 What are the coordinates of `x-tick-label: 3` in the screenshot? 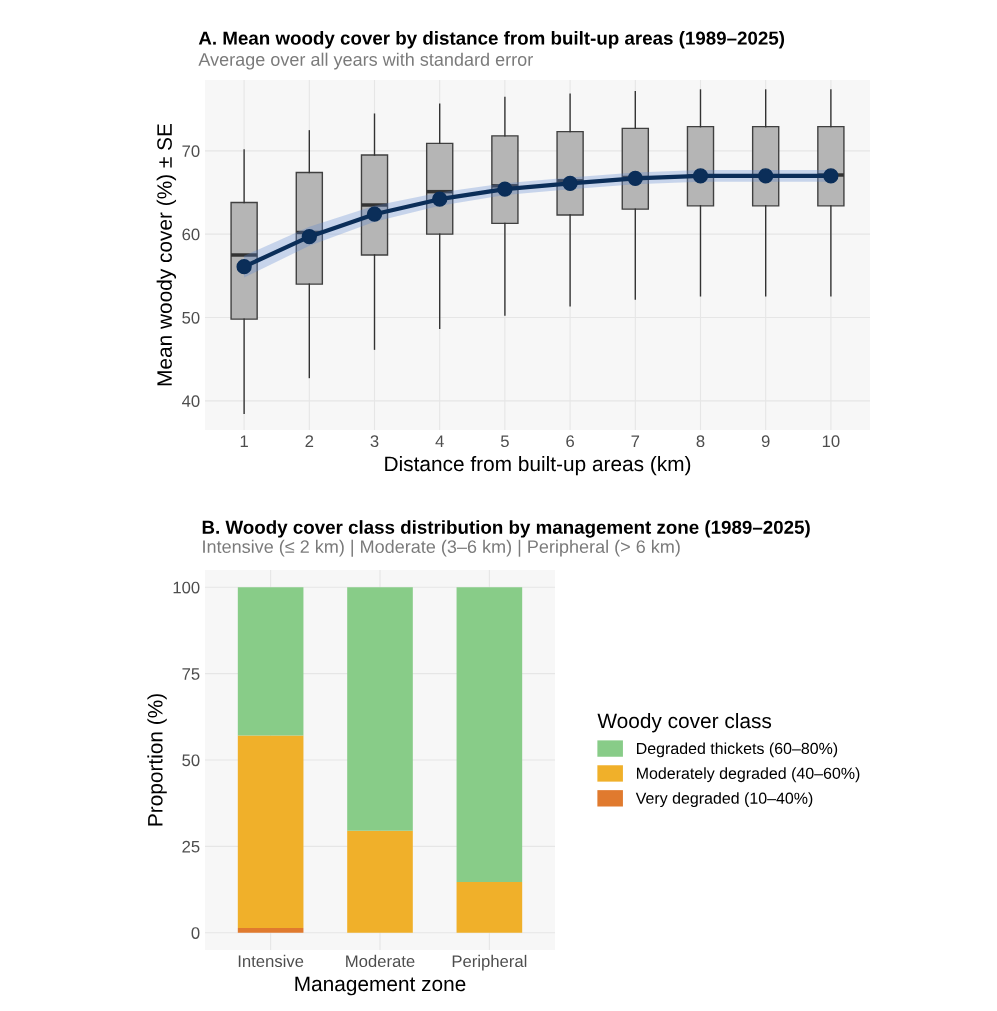 It's located at (374, 441).